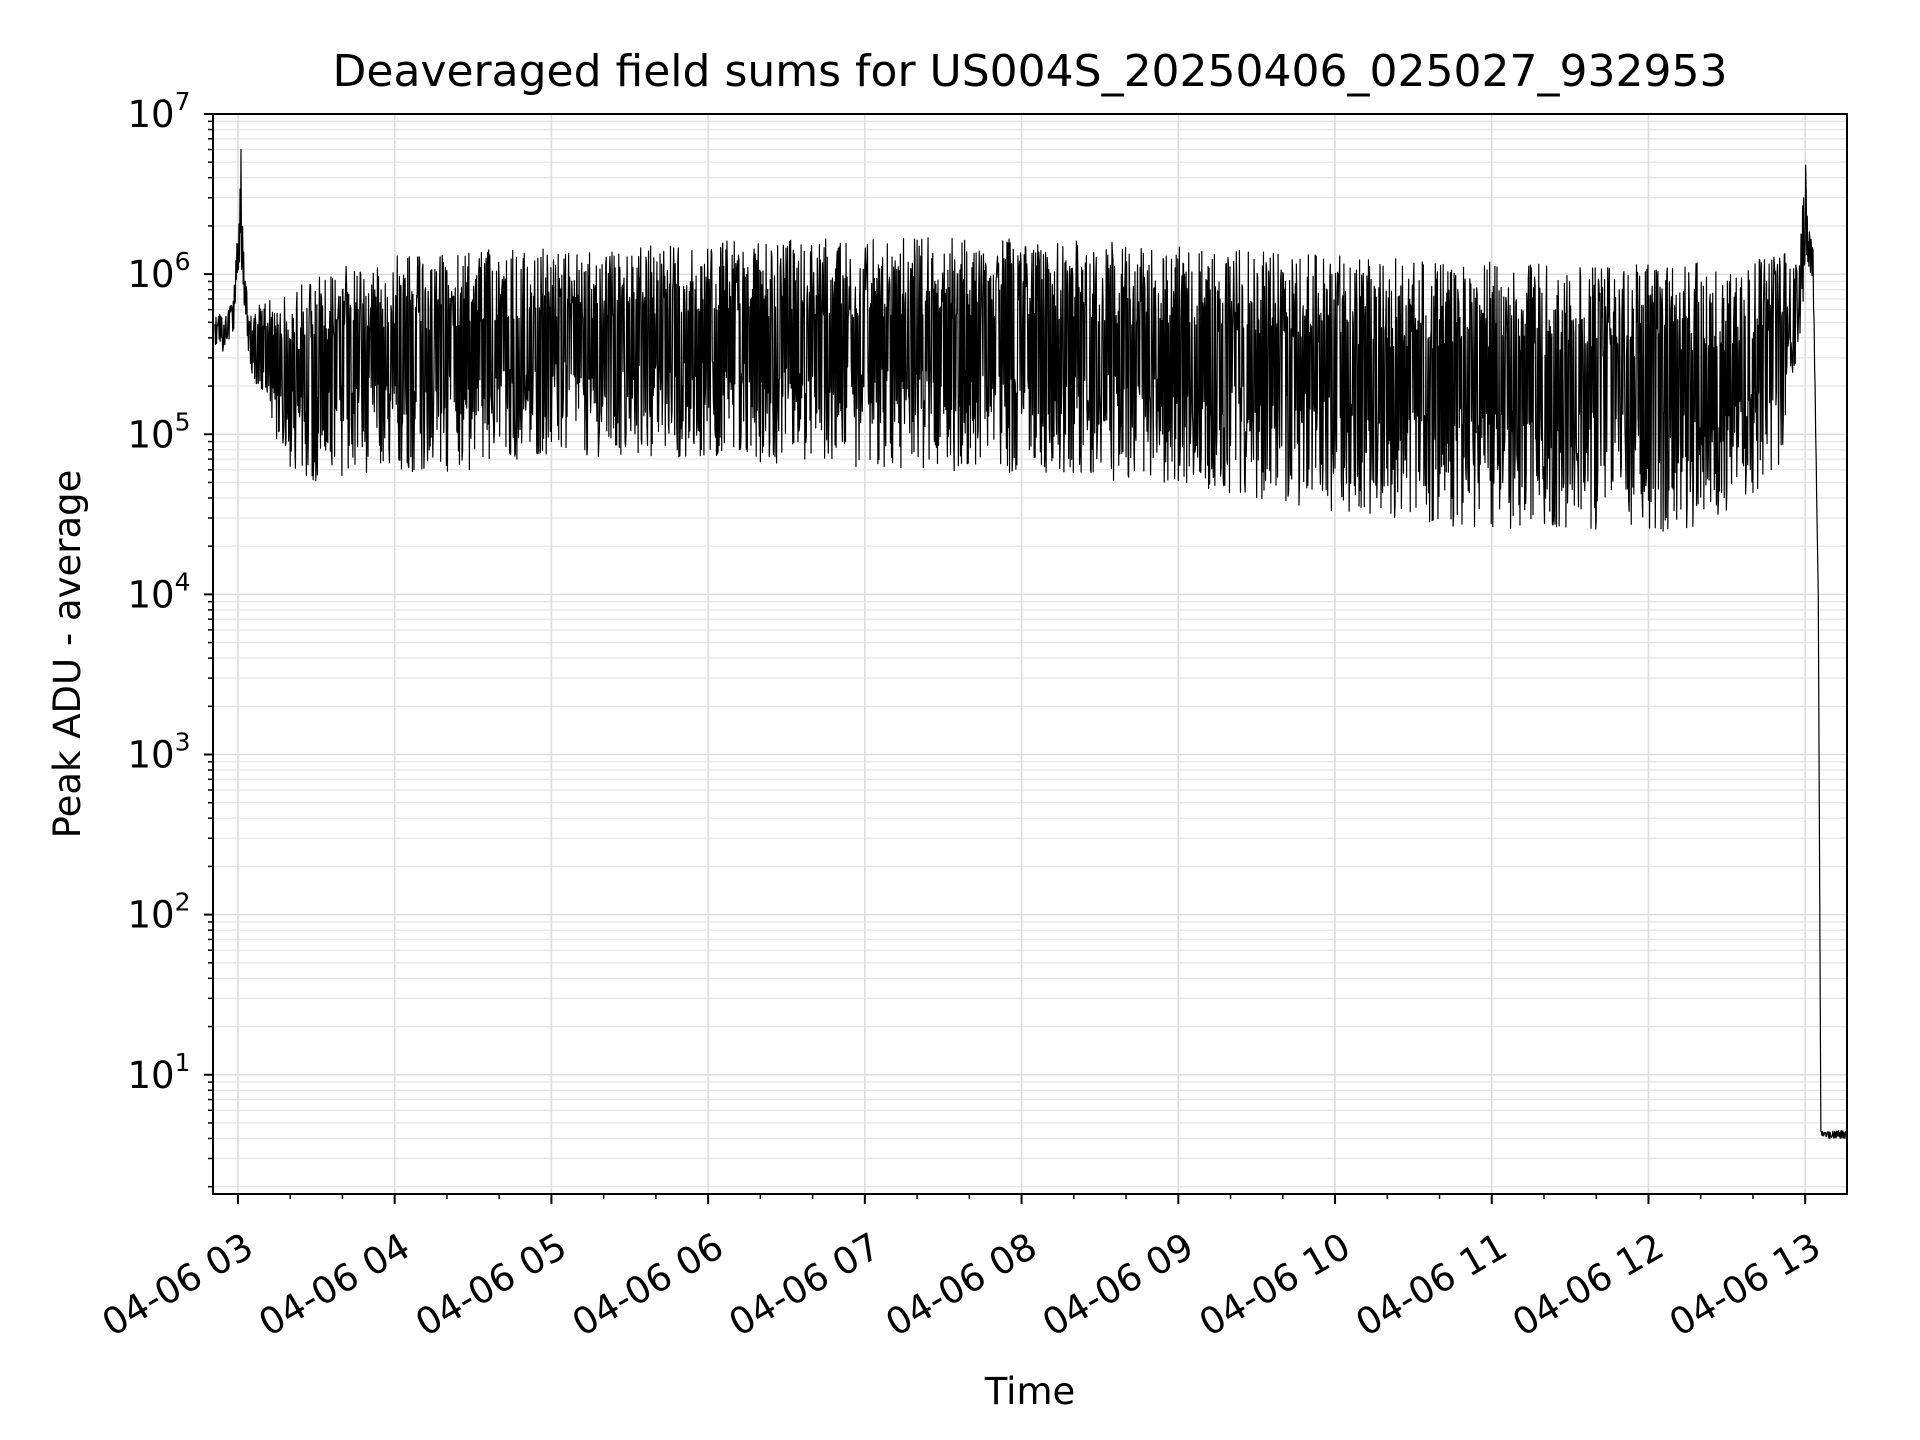  I want to click on y-tick-label: 10², so click(159, 912).